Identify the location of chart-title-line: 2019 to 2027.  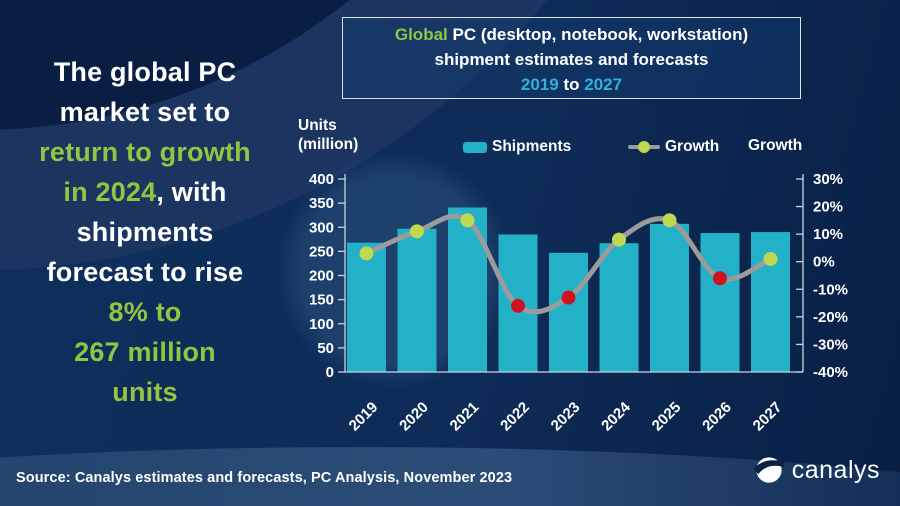
(571, 84).